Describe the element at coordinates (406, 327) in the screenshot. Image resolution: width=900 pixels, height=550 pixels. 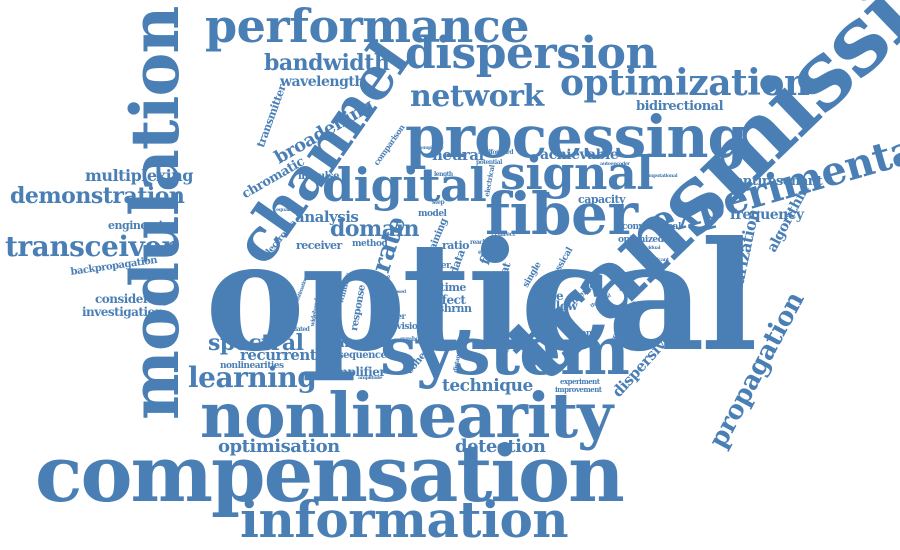
I see `word-division: division` at that location.